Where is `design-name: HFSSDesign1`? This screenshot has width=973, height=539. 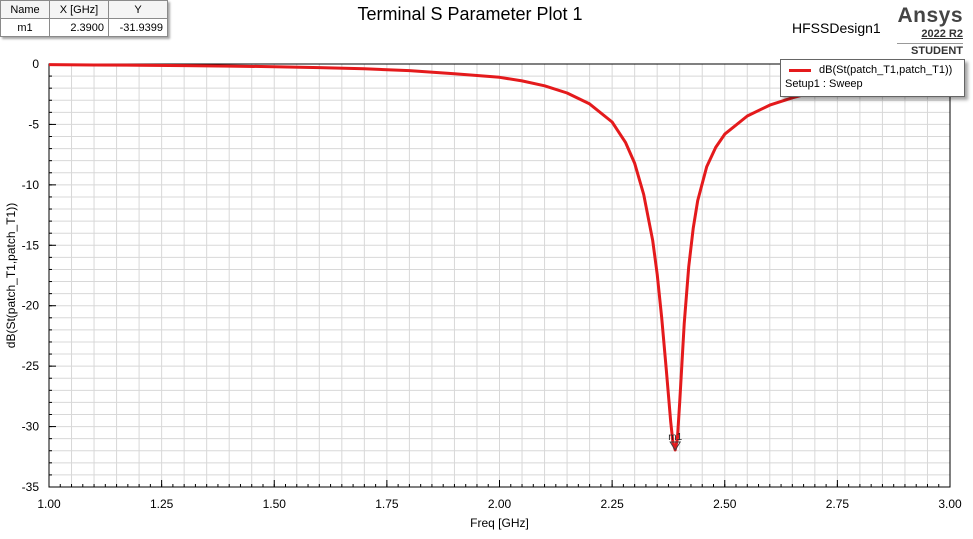
design-name: HFSSDesign1 is located at coordinates (836, 28).